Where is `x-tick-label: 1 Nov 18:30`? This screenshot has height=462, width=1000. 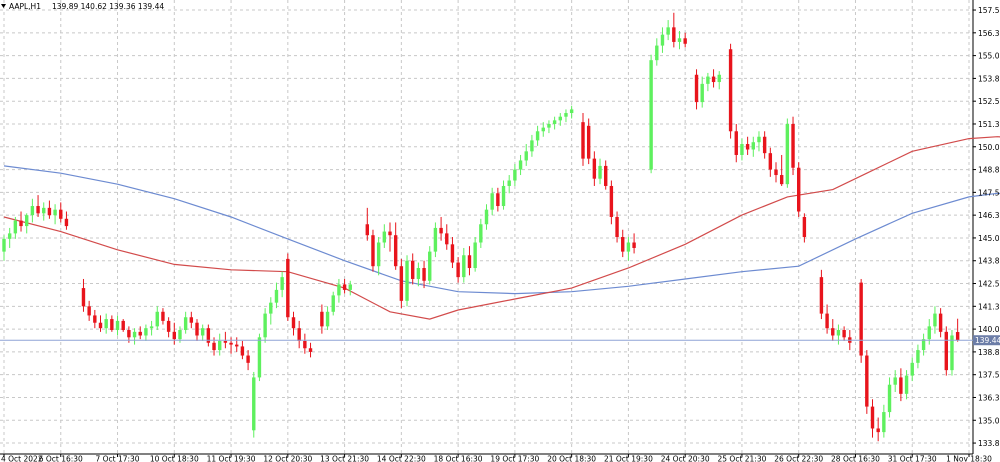 x-tick-label: 1 Nov 18:30 is located at coordinates (969, 458).